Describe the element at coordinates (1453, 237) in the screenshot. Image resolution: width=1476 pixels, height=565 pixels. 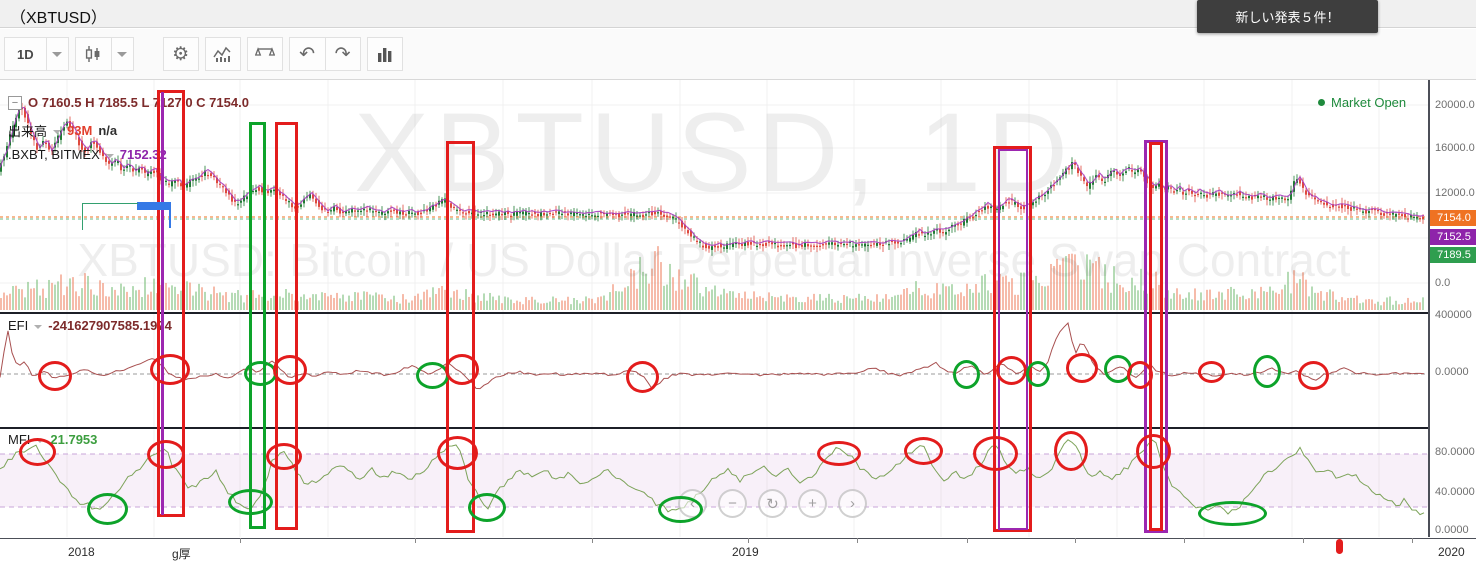
I see `last-price-tag: 7152.5` at that location.